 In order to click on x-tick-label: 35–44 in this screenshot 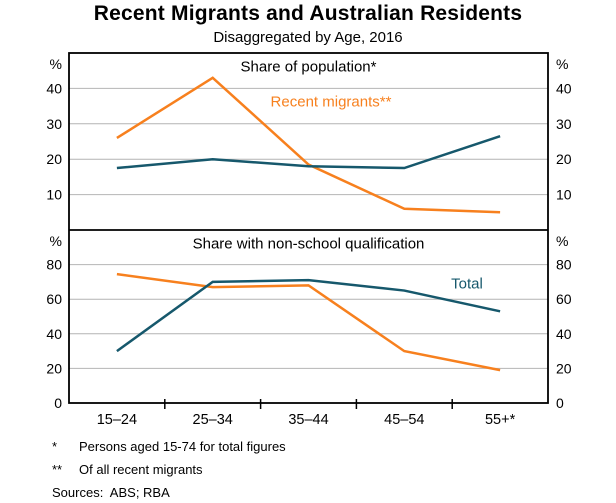, I will do `click(308, 420)`.